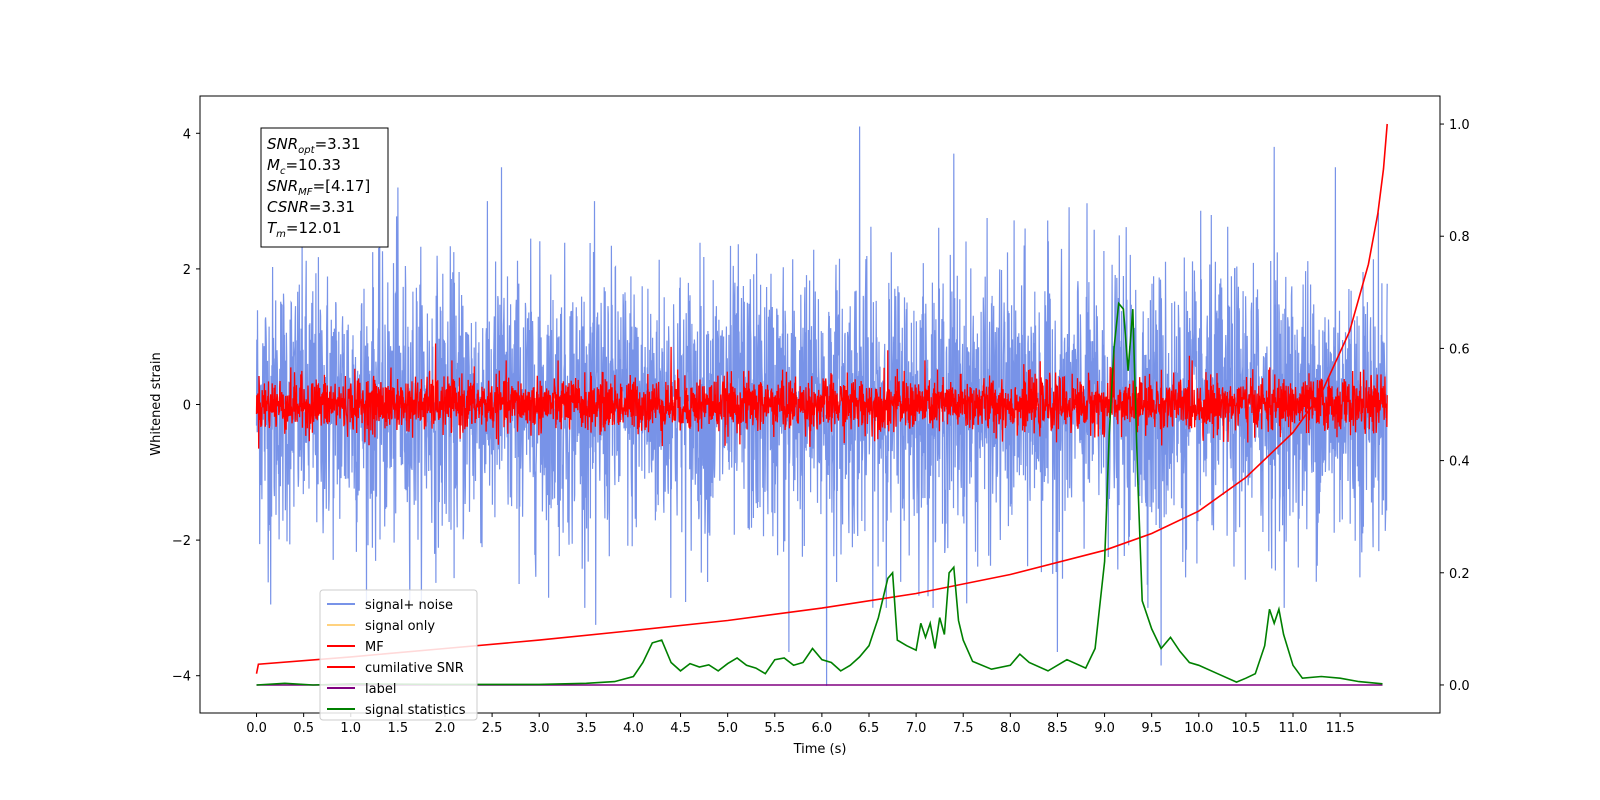 The height and width of the screenshot is (800, 1600). I want to click on y2-tick-label: 0.8, so click(1459, 237).